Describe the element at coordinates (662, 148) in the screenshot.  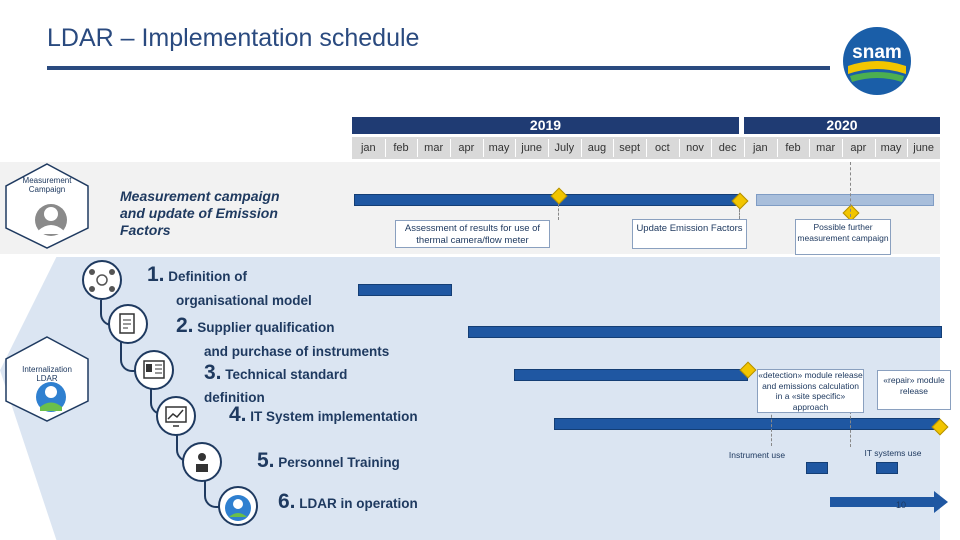
I see `month-9: oct` at that location.